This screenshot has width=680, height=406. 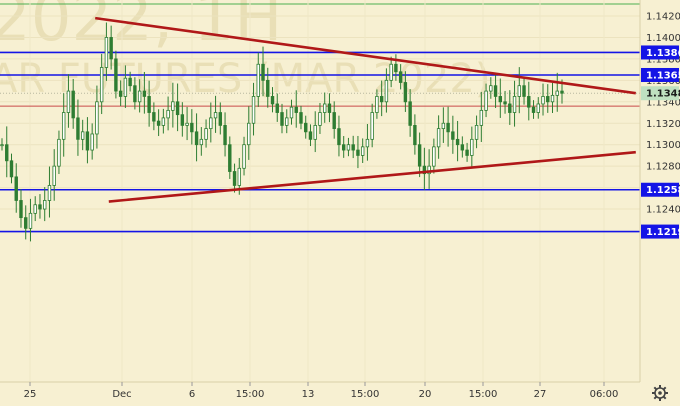 I want to click on current-price-label: 1.1348, so click(x=663, y=94).